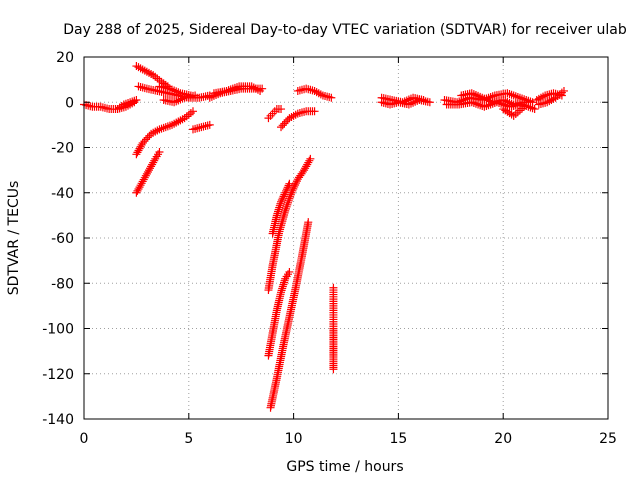  Describe the element at coordinates (58, 330) in the screenshot. I see `y-tick-label: -100` at that location.